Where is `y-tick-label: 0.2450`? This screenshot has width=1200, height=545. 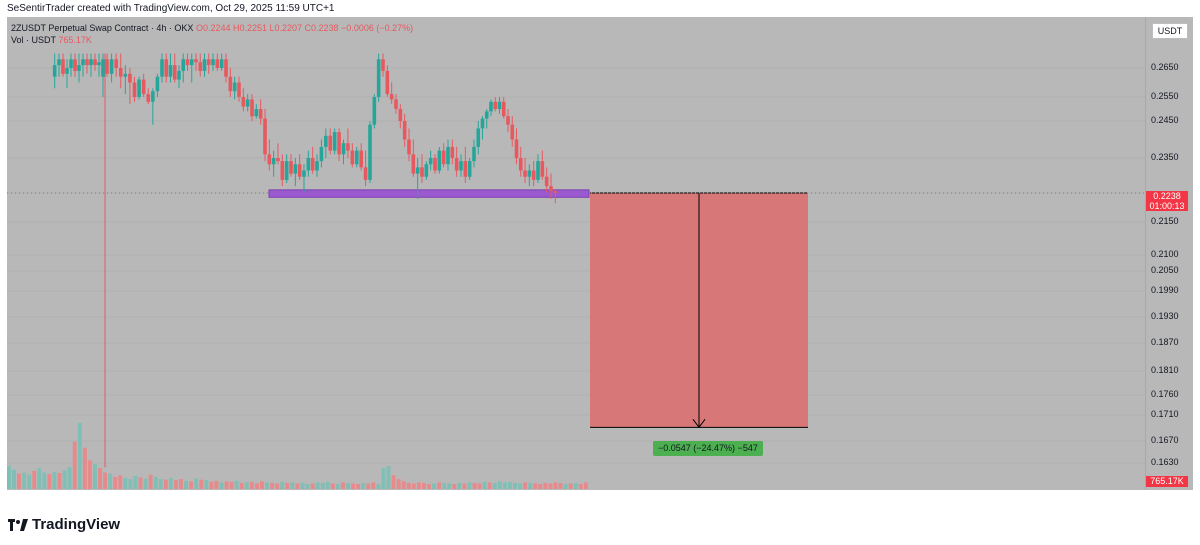 y-tick-label: 0.2450 is located at coordinates (1165, 120).